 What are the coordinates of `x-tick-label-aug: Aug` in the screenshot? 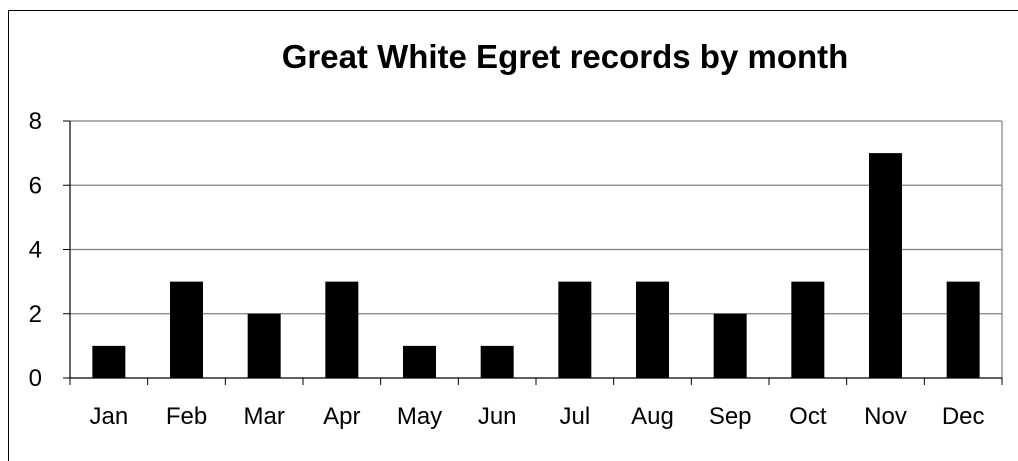 It's located at (652, 416).